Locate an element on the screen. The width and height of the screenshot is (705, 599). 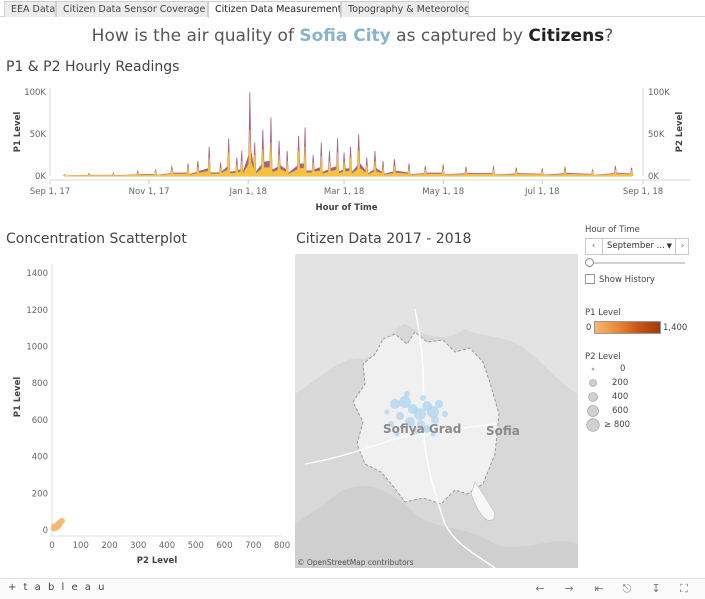
hourly-x-tick: Sep 1, 18 is located at coordinates (643, 192).